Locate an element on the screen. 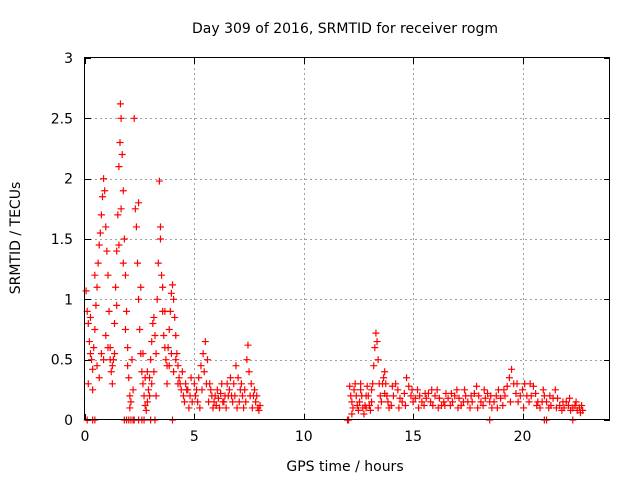 The height and width of the screenshot is (480, 640). y-tick-label: 1 is located at coordinates (68, 300).